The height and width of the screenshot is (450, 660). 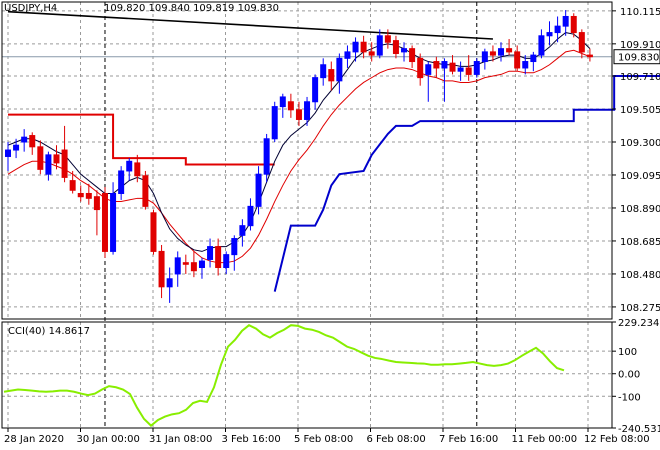 What do you see at coordinates (468, 439) in the screenshot?
I see `x-tick-label: 7 Feb 16:00` at bounding box center [468, 439].